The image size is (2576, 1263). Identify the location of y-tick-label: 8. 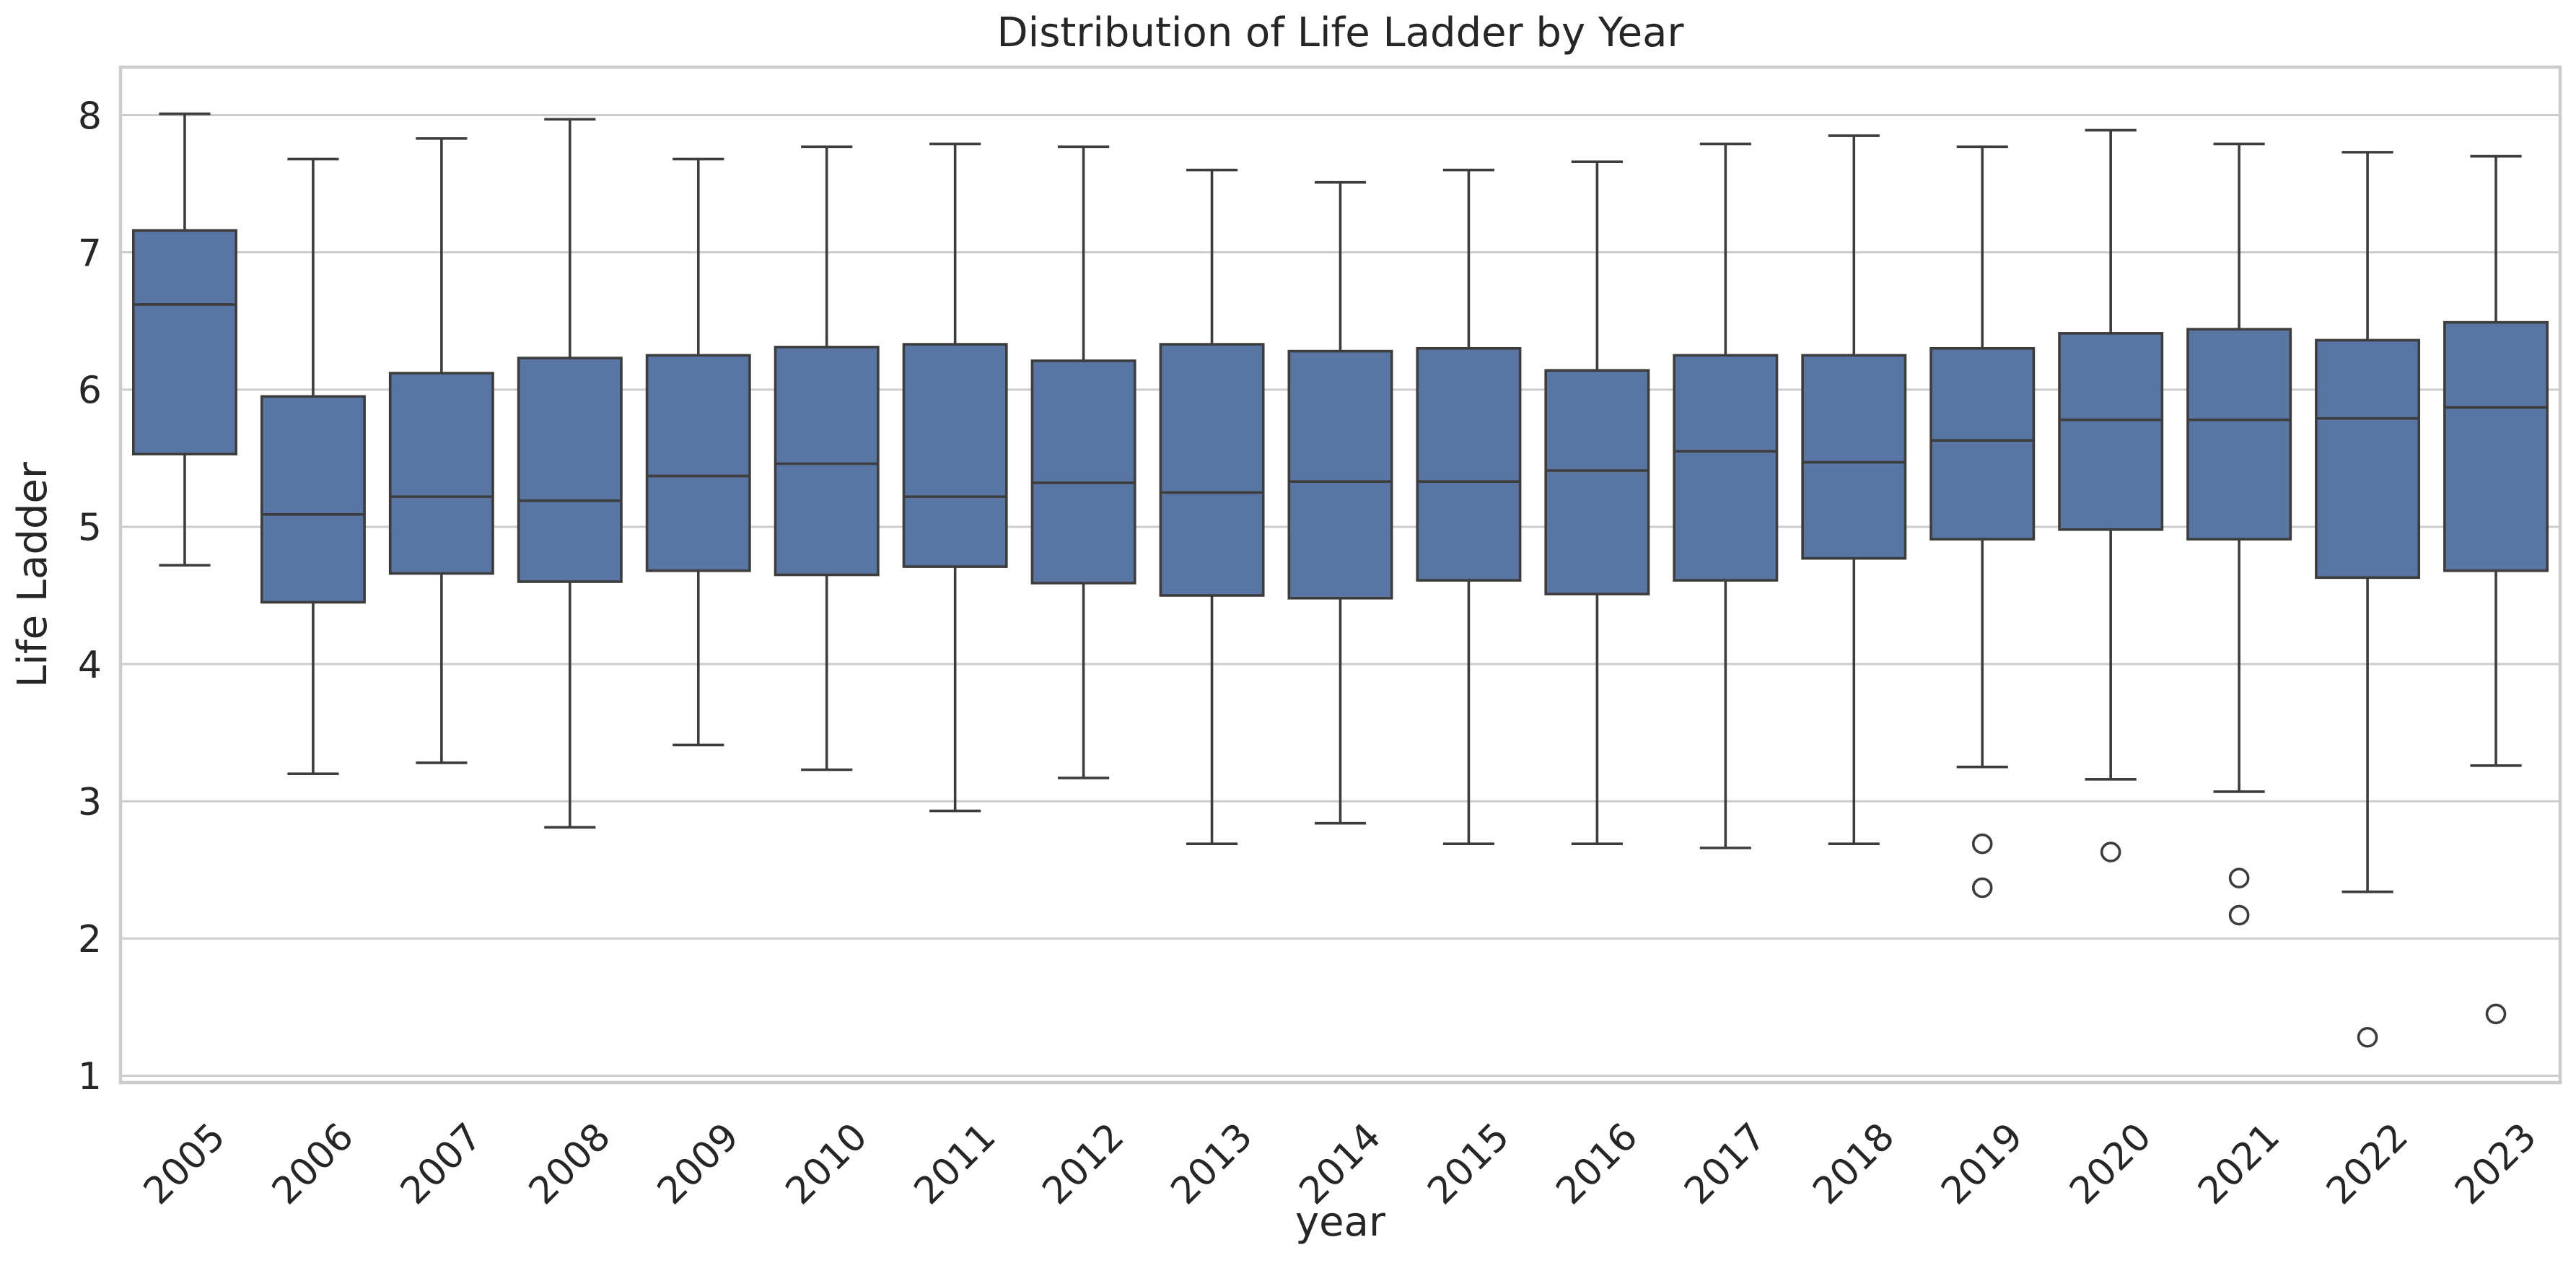
(90, 117).